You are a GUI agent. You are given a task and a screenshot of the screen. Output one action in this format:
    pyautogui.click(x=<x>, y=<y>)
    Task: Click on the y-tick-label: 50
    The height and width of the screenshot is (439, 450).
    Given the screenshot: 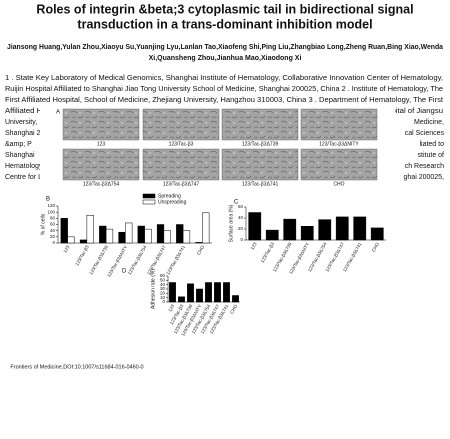 What is the action you would take?
    pyautogui.click(x=163, y=280)
    